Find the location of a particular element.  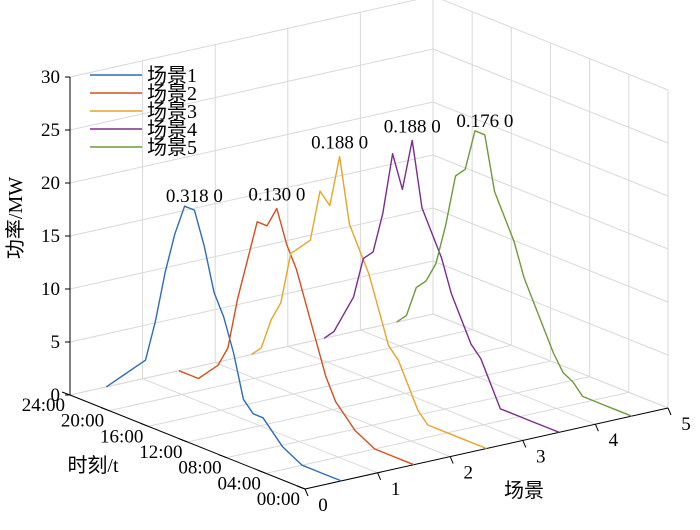

scene-tick-label: 1 is located at coordinates (396, 489).